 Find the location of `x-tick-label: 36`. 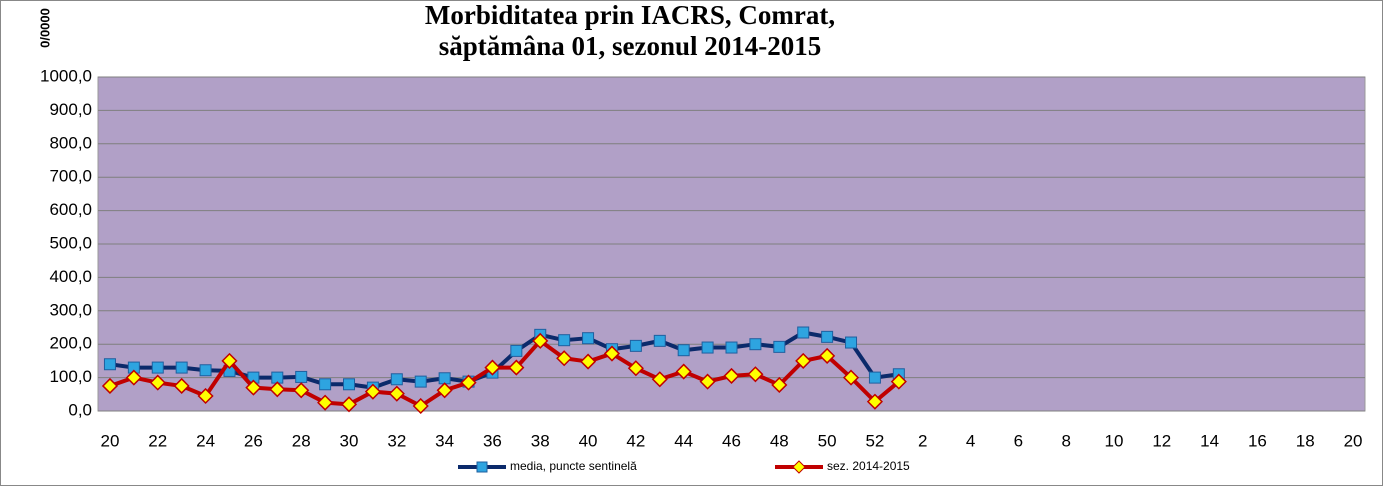

x-tick-label: 36 is located at coordinates (492, 440).